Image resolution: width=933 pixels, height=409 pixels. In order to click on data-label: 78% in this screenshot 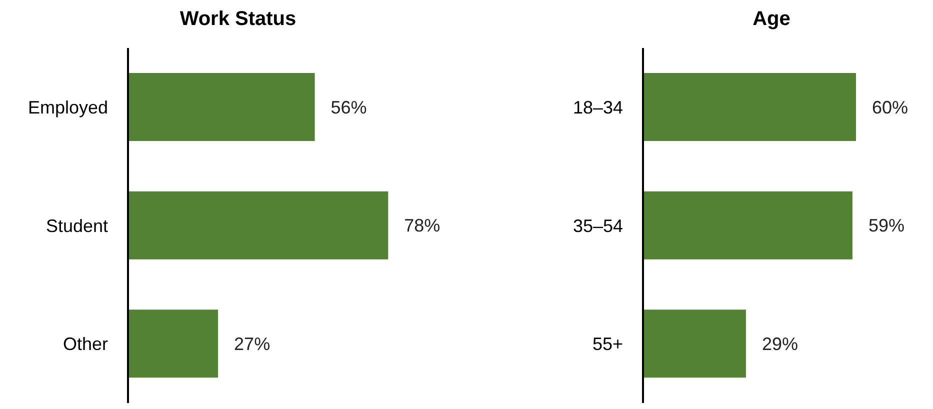, I will do `click(422, 226)`.